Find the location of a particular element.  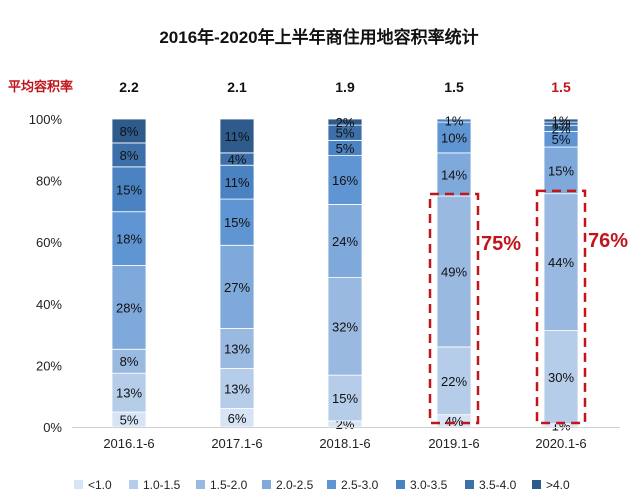

data-label: 27% is located at coordinates (237, 287).